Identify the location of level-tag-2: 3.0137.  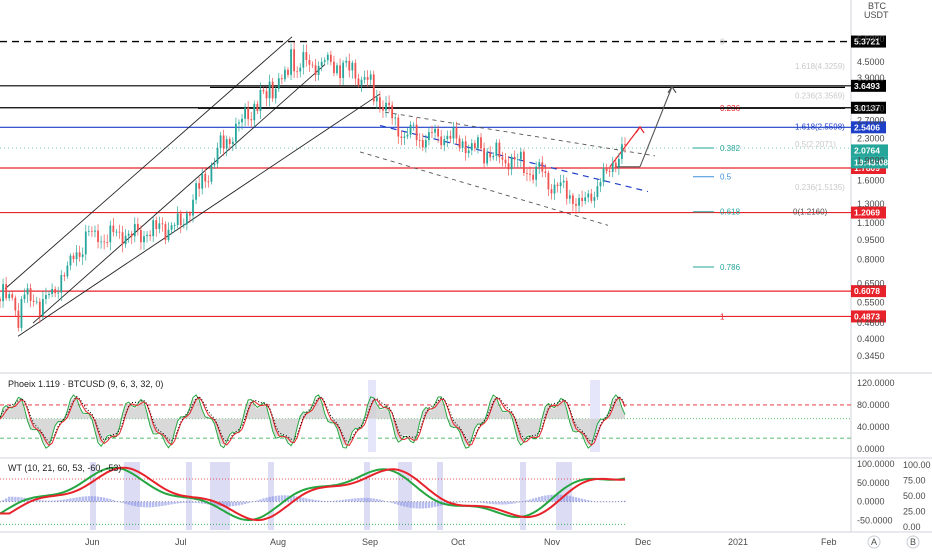
(868, 107).